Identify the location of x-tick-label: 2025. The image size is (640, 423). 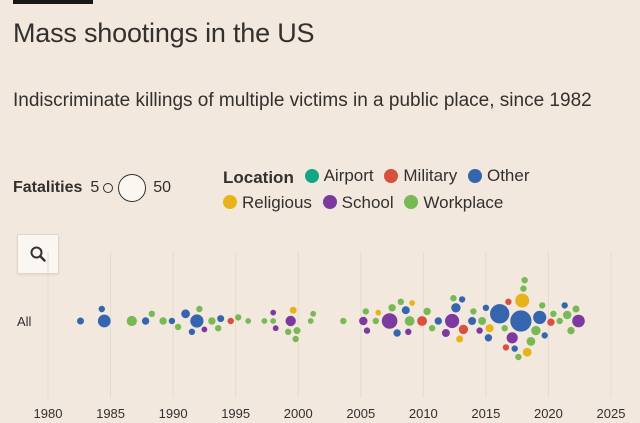
(611, 413).